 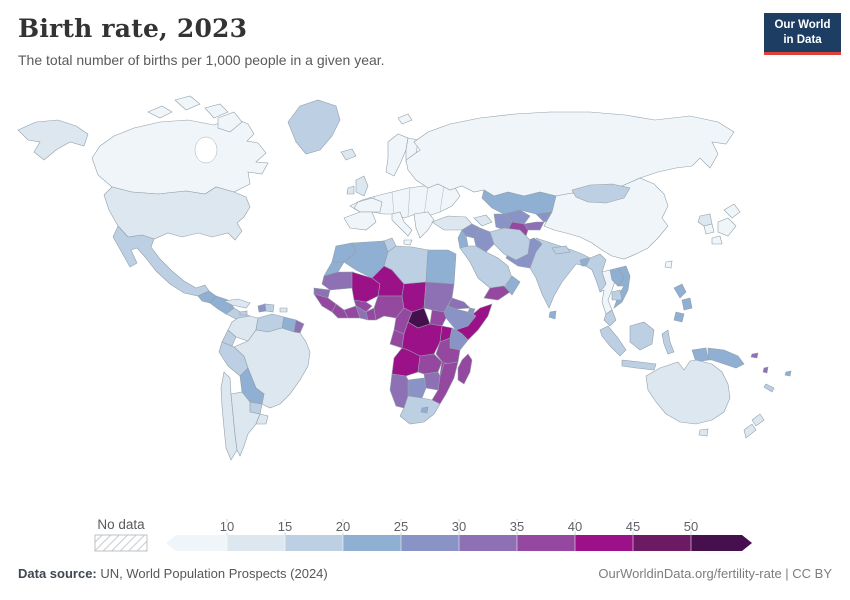 What do you see at coordinates (754, 355) in the screenshot?
I see `country-solomon-islands` at bounding box center [754, 355].